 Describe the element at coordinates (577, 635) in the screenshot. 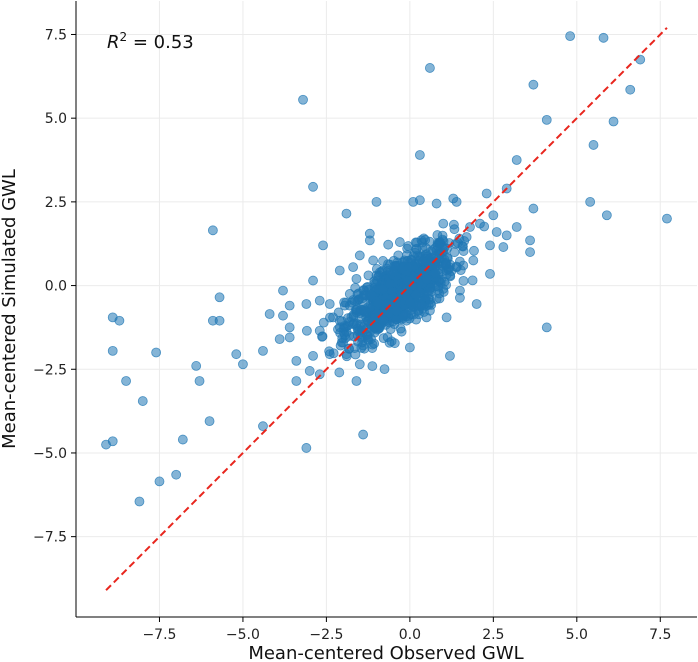

I see `x-tick-label: 5.0` at that location.